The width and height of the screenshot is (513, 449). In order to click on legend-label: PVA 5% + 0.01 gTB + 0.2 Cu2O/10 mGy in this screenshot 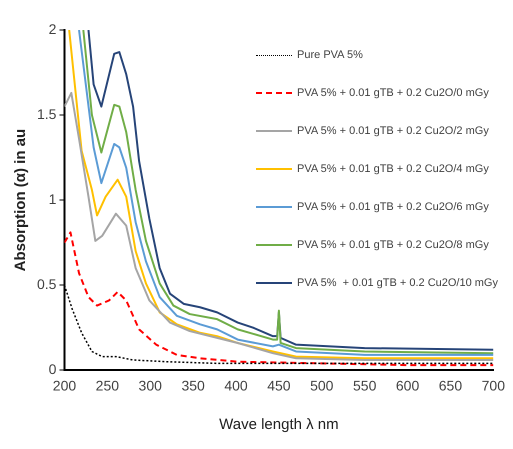, I will do `click(397, 283)`.